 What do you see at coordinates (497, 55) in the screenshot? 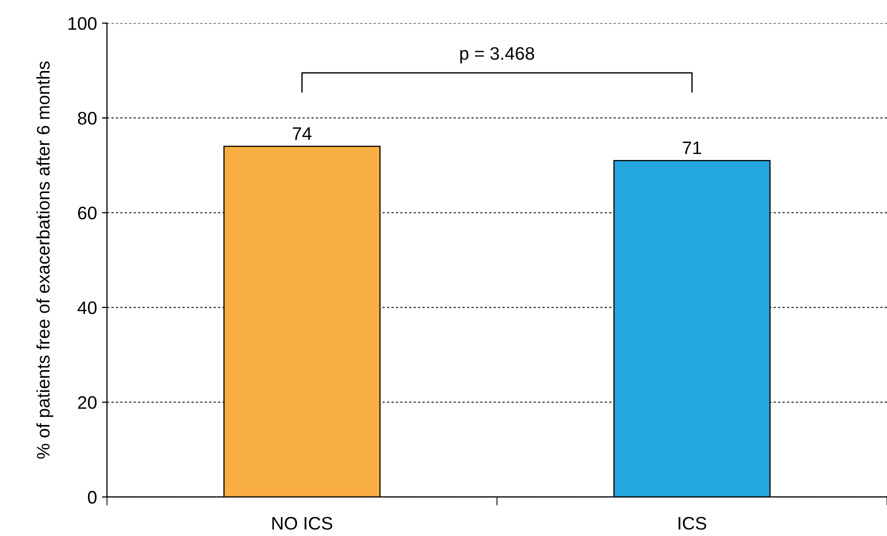
I see `annotation: p = 3.468` at bounding box center [497, 55].